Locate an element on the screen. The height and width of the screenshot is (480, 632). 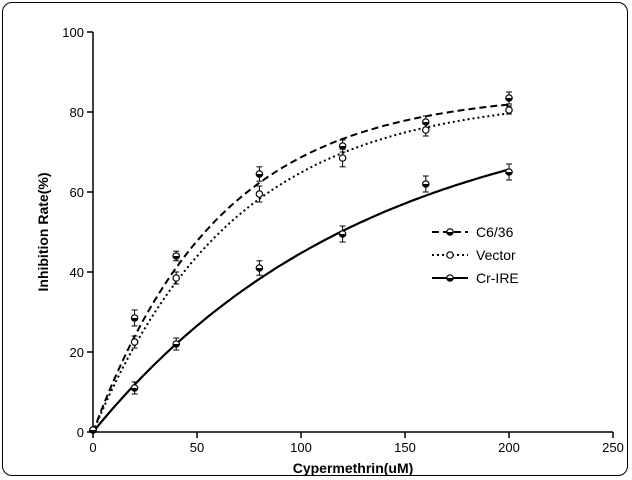
legend-marker-cr-ire is located at coordinates (450, 278).